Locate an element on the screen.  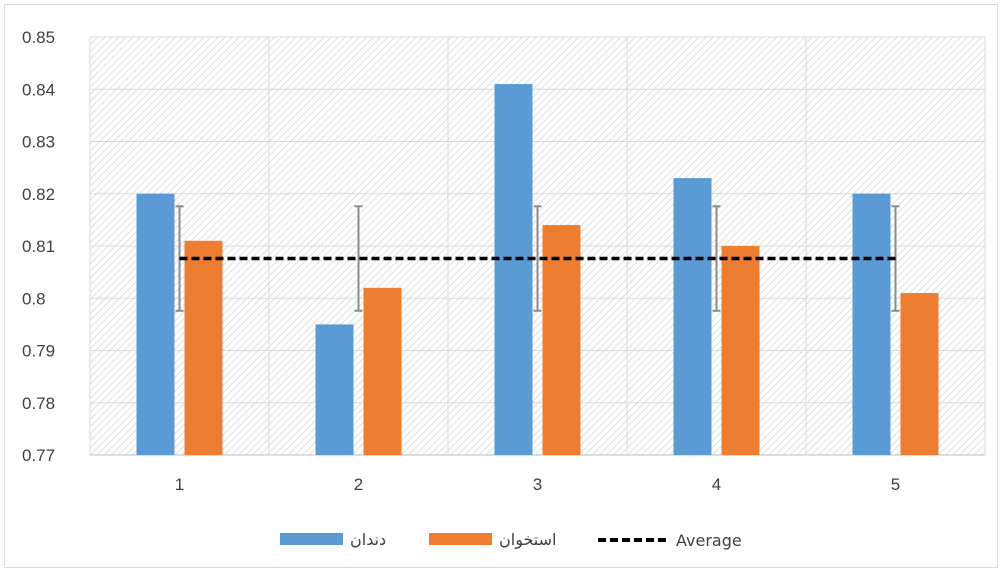
x-tick-label: 5 is located at coordinates (895, 484).